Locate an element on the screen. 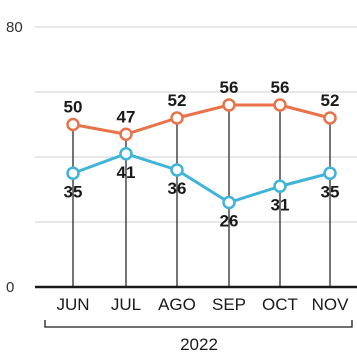 Image resolution: width=357 pixels, height=356 pixels. y-tick-label: 80 is located at coordinates (14, 27).